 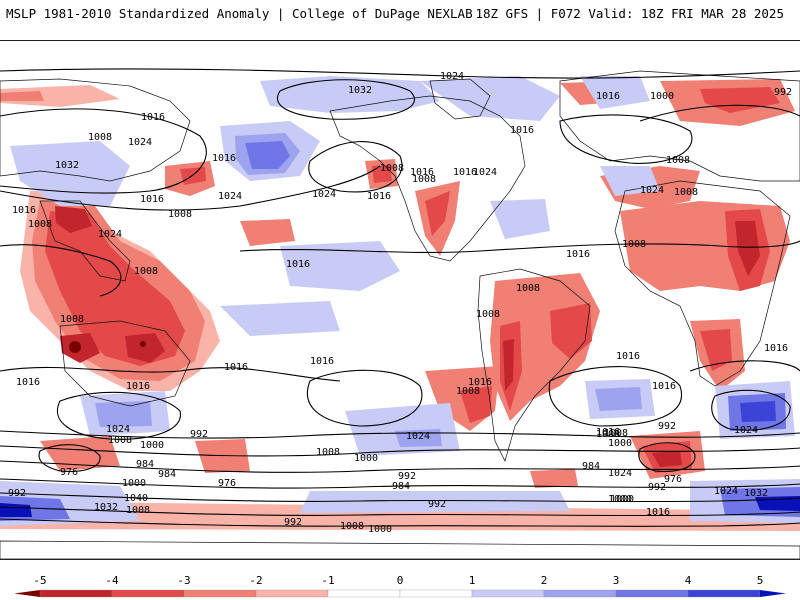 What do you see at coordinates (183, 580) in the screenshot?
I see `colorbar-tick-label: -3` at bounding box center [183, 580].